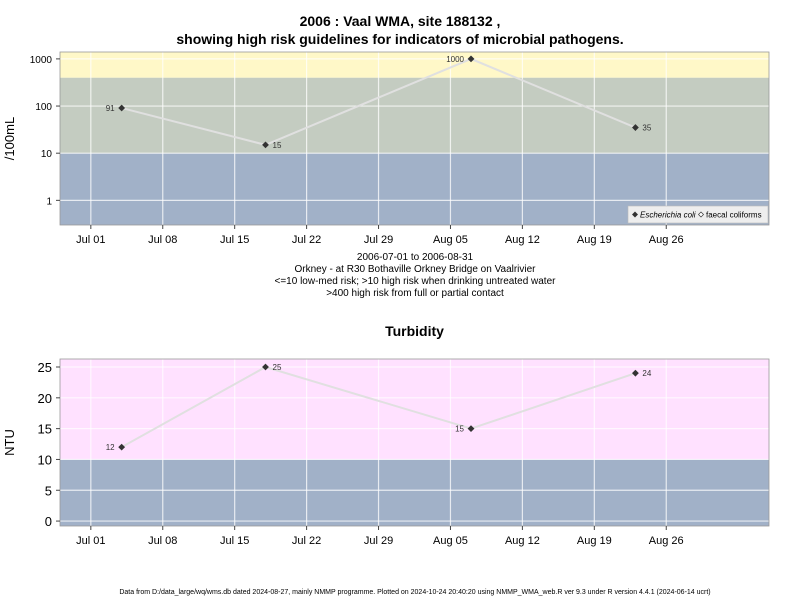 The height and width of the screenshot is (600, 800). What do you see at coordinates (646, 373) in the screenshot?
I see `data-label: 24` at bounding box center [646, 373].